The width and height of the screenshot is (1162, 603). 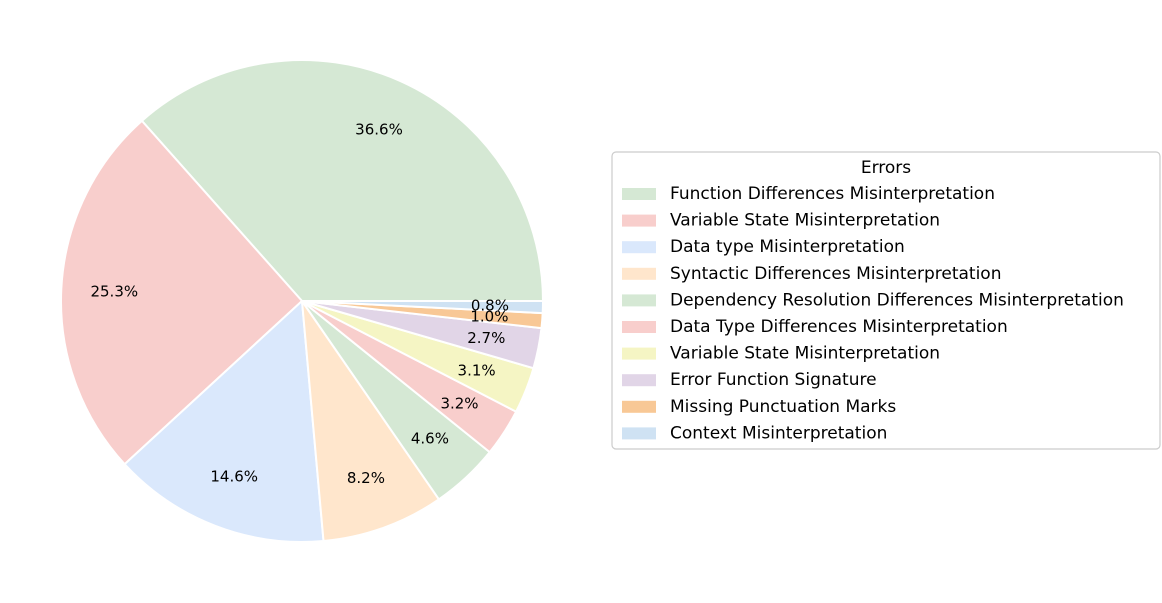 What do you see at coordinates (835, 274) in the screenshot?
I see `legend-label-4: Syntactic Differences Misinterpretation` at bounding box center [835, 274].